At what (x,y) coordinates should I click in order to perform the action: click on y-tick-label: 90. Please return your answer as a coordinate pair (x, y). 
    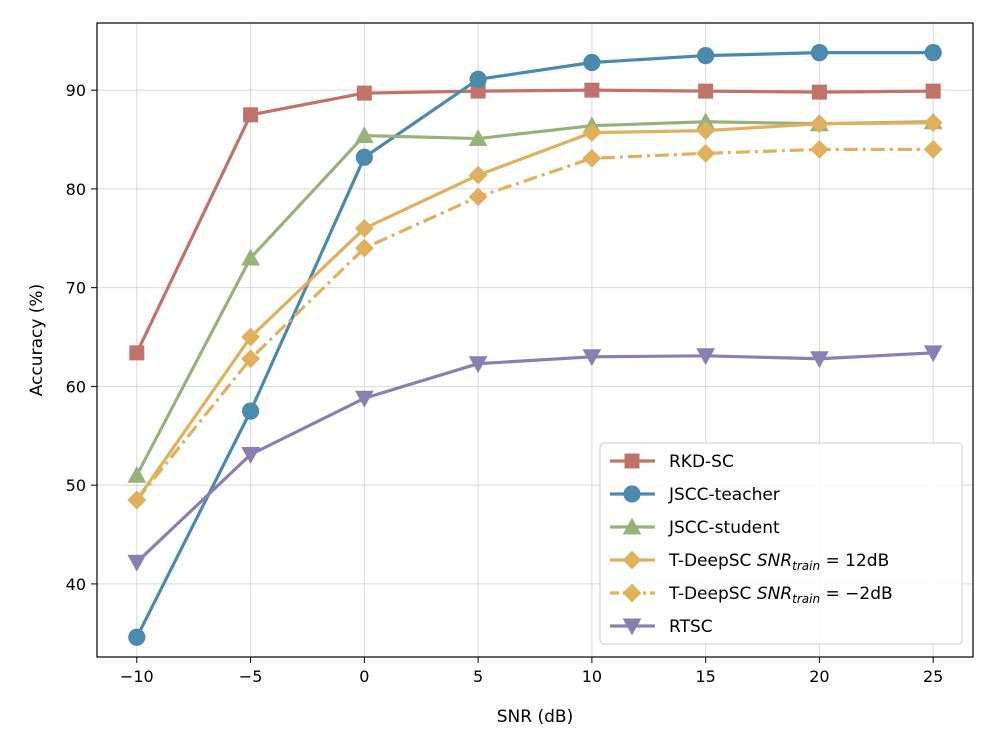
    Looking at the image, I should click on (76, 90).